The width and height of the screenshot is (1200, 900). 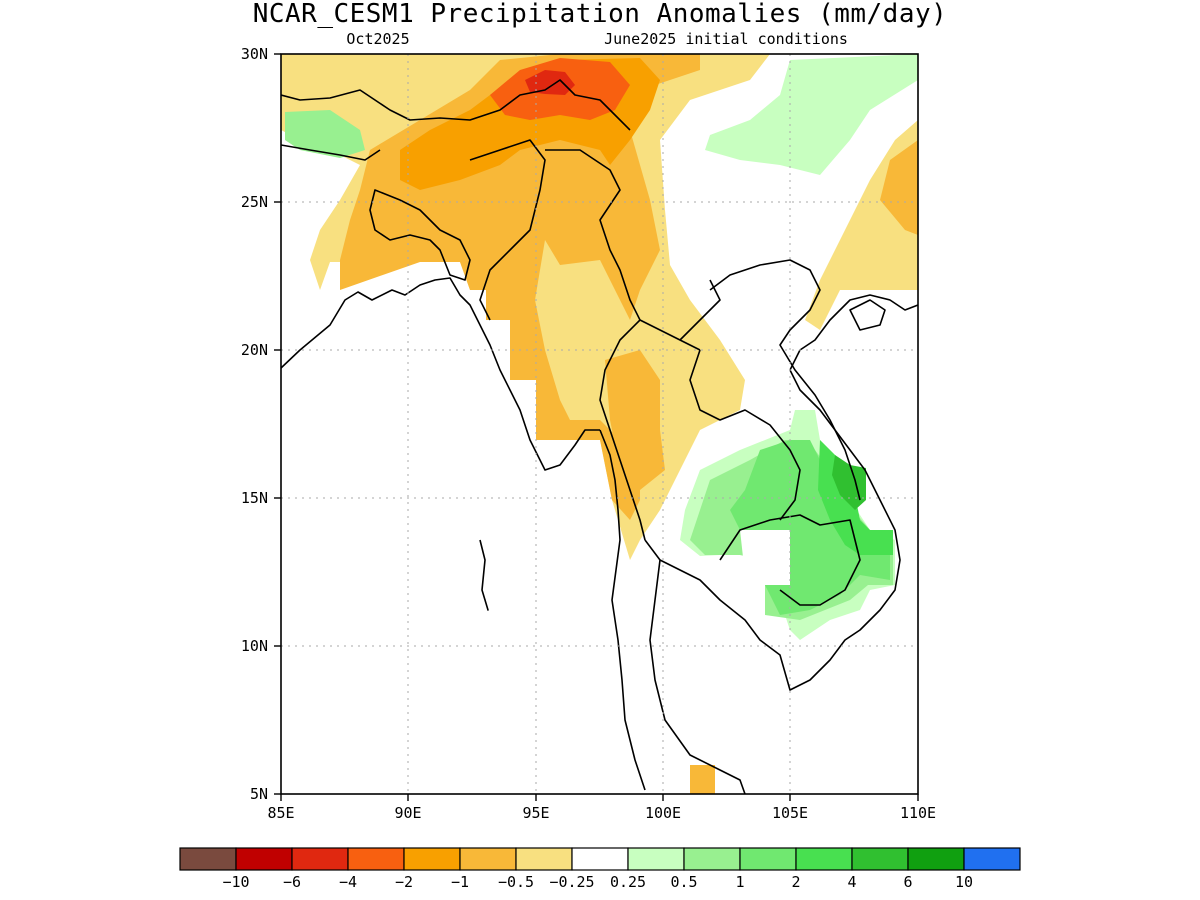 I want to click on coastline-hainan, so click(x=867, y=315).